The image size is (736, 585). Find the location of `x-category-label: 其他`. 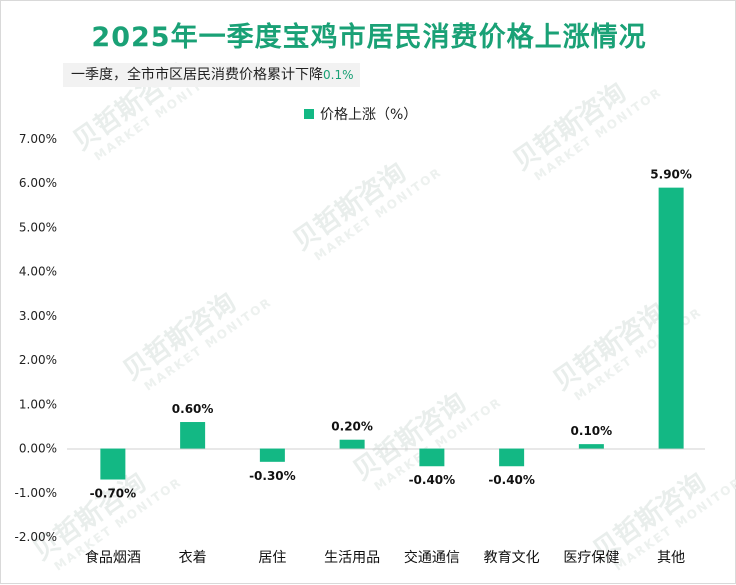

x-category-label: 其他 is located at coordinates (671, 558).